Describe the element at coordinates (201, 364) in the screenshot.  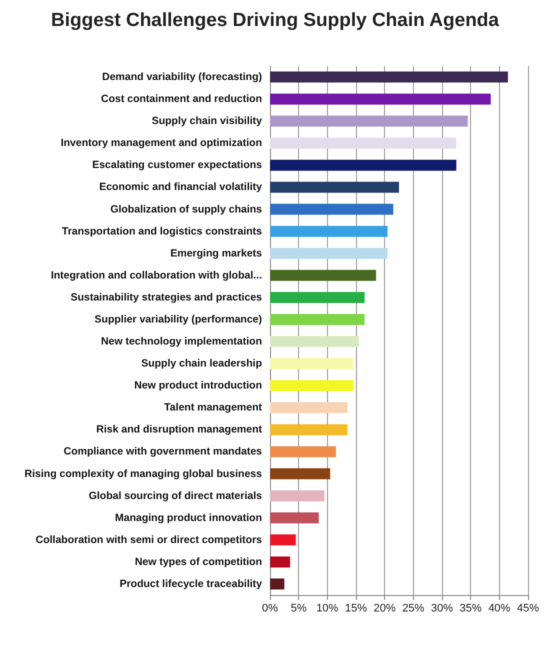
I see `y-tick-label: Supply chain leadership` at that location.